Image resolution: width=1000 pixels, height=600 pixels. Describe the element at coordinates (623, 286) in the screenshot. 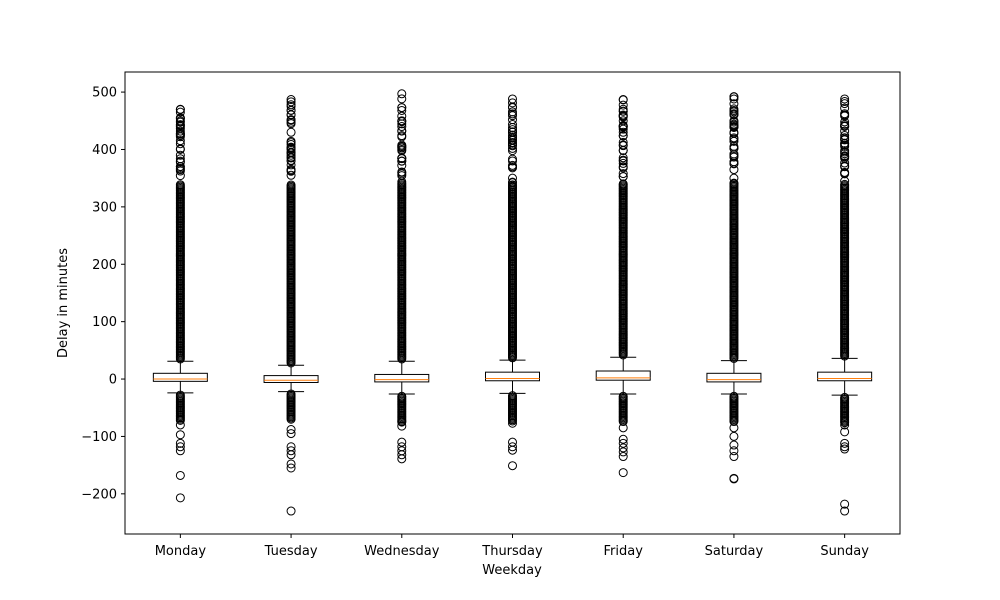

I see `box-group-friday` at that location.